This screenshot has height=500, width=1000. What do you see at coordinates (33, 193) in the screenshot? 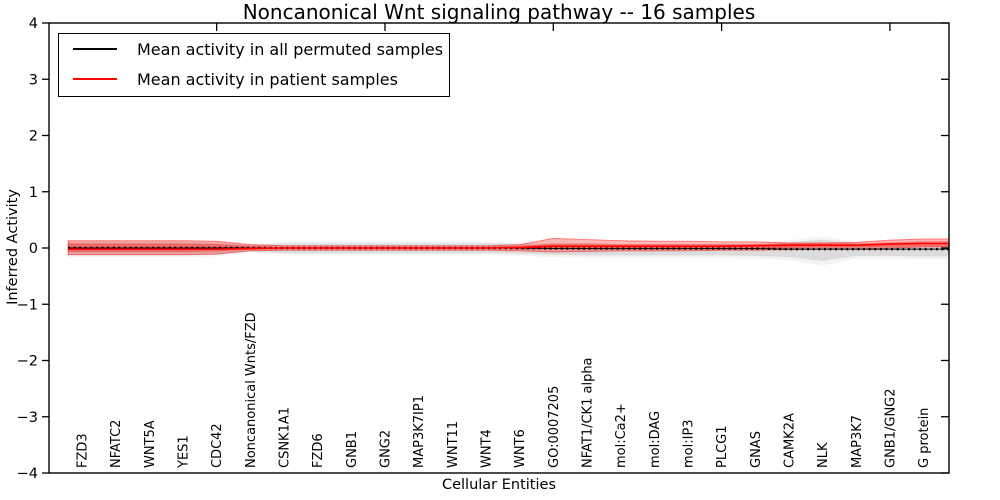
I see `y-tick-label: 1` at bounding box center [33, 193].